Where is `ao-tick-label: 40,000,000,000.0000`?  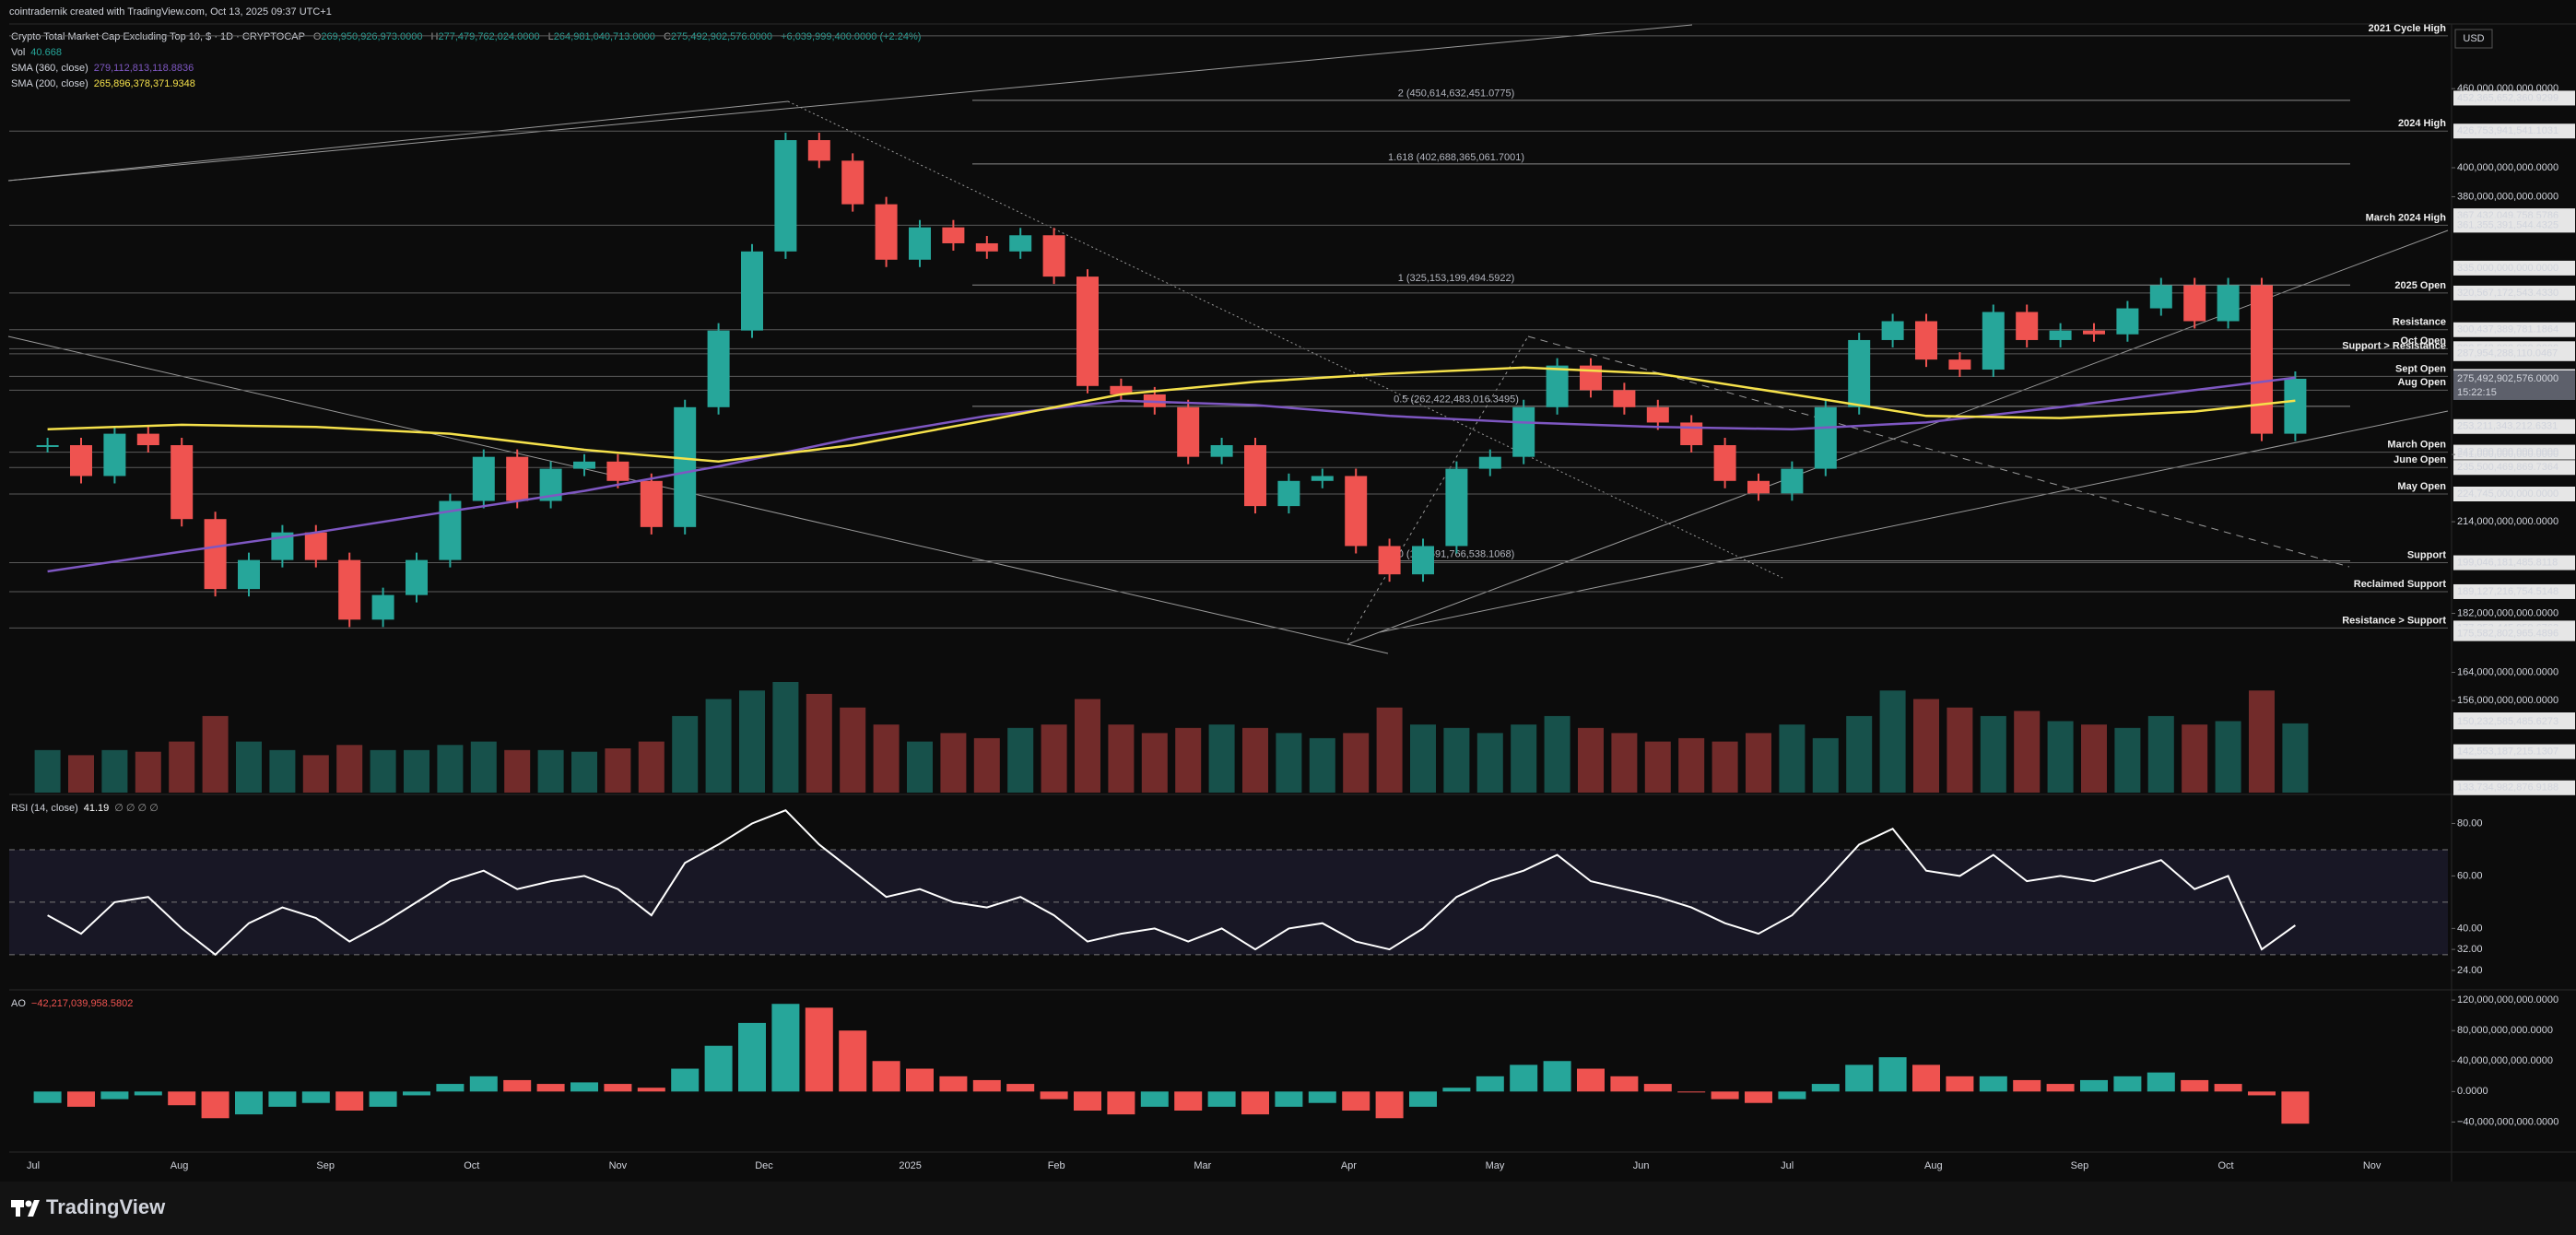 ao-tick-label: 40,000,000,000.0000 is located at coordinates (2505, 1061).